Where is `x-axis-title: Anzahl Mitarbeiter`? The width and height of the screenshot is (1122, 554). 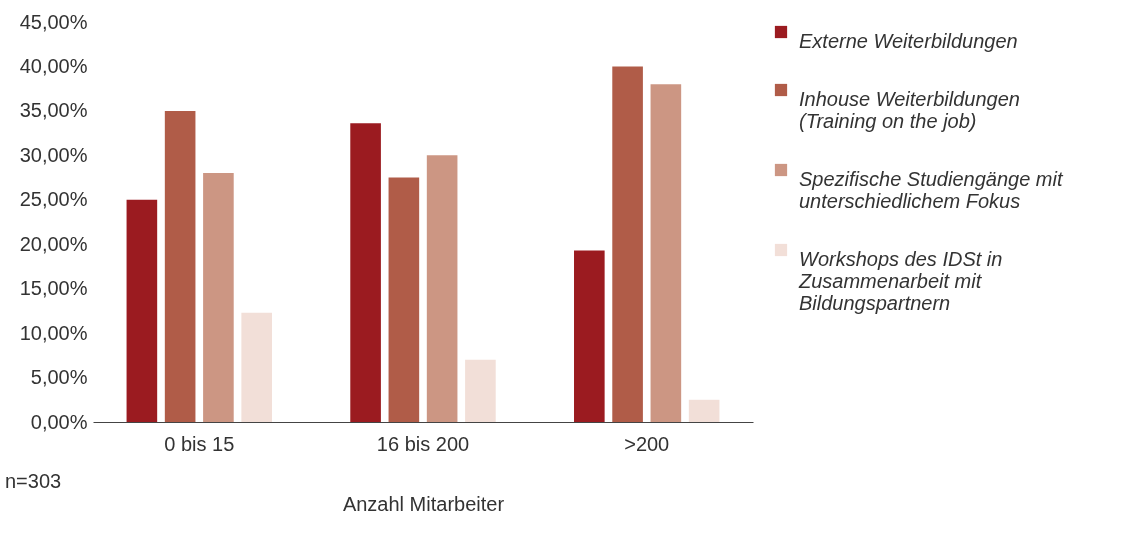 x-axis-title: Anzahl Mitarbeiter is located at coordinates (423, 503).